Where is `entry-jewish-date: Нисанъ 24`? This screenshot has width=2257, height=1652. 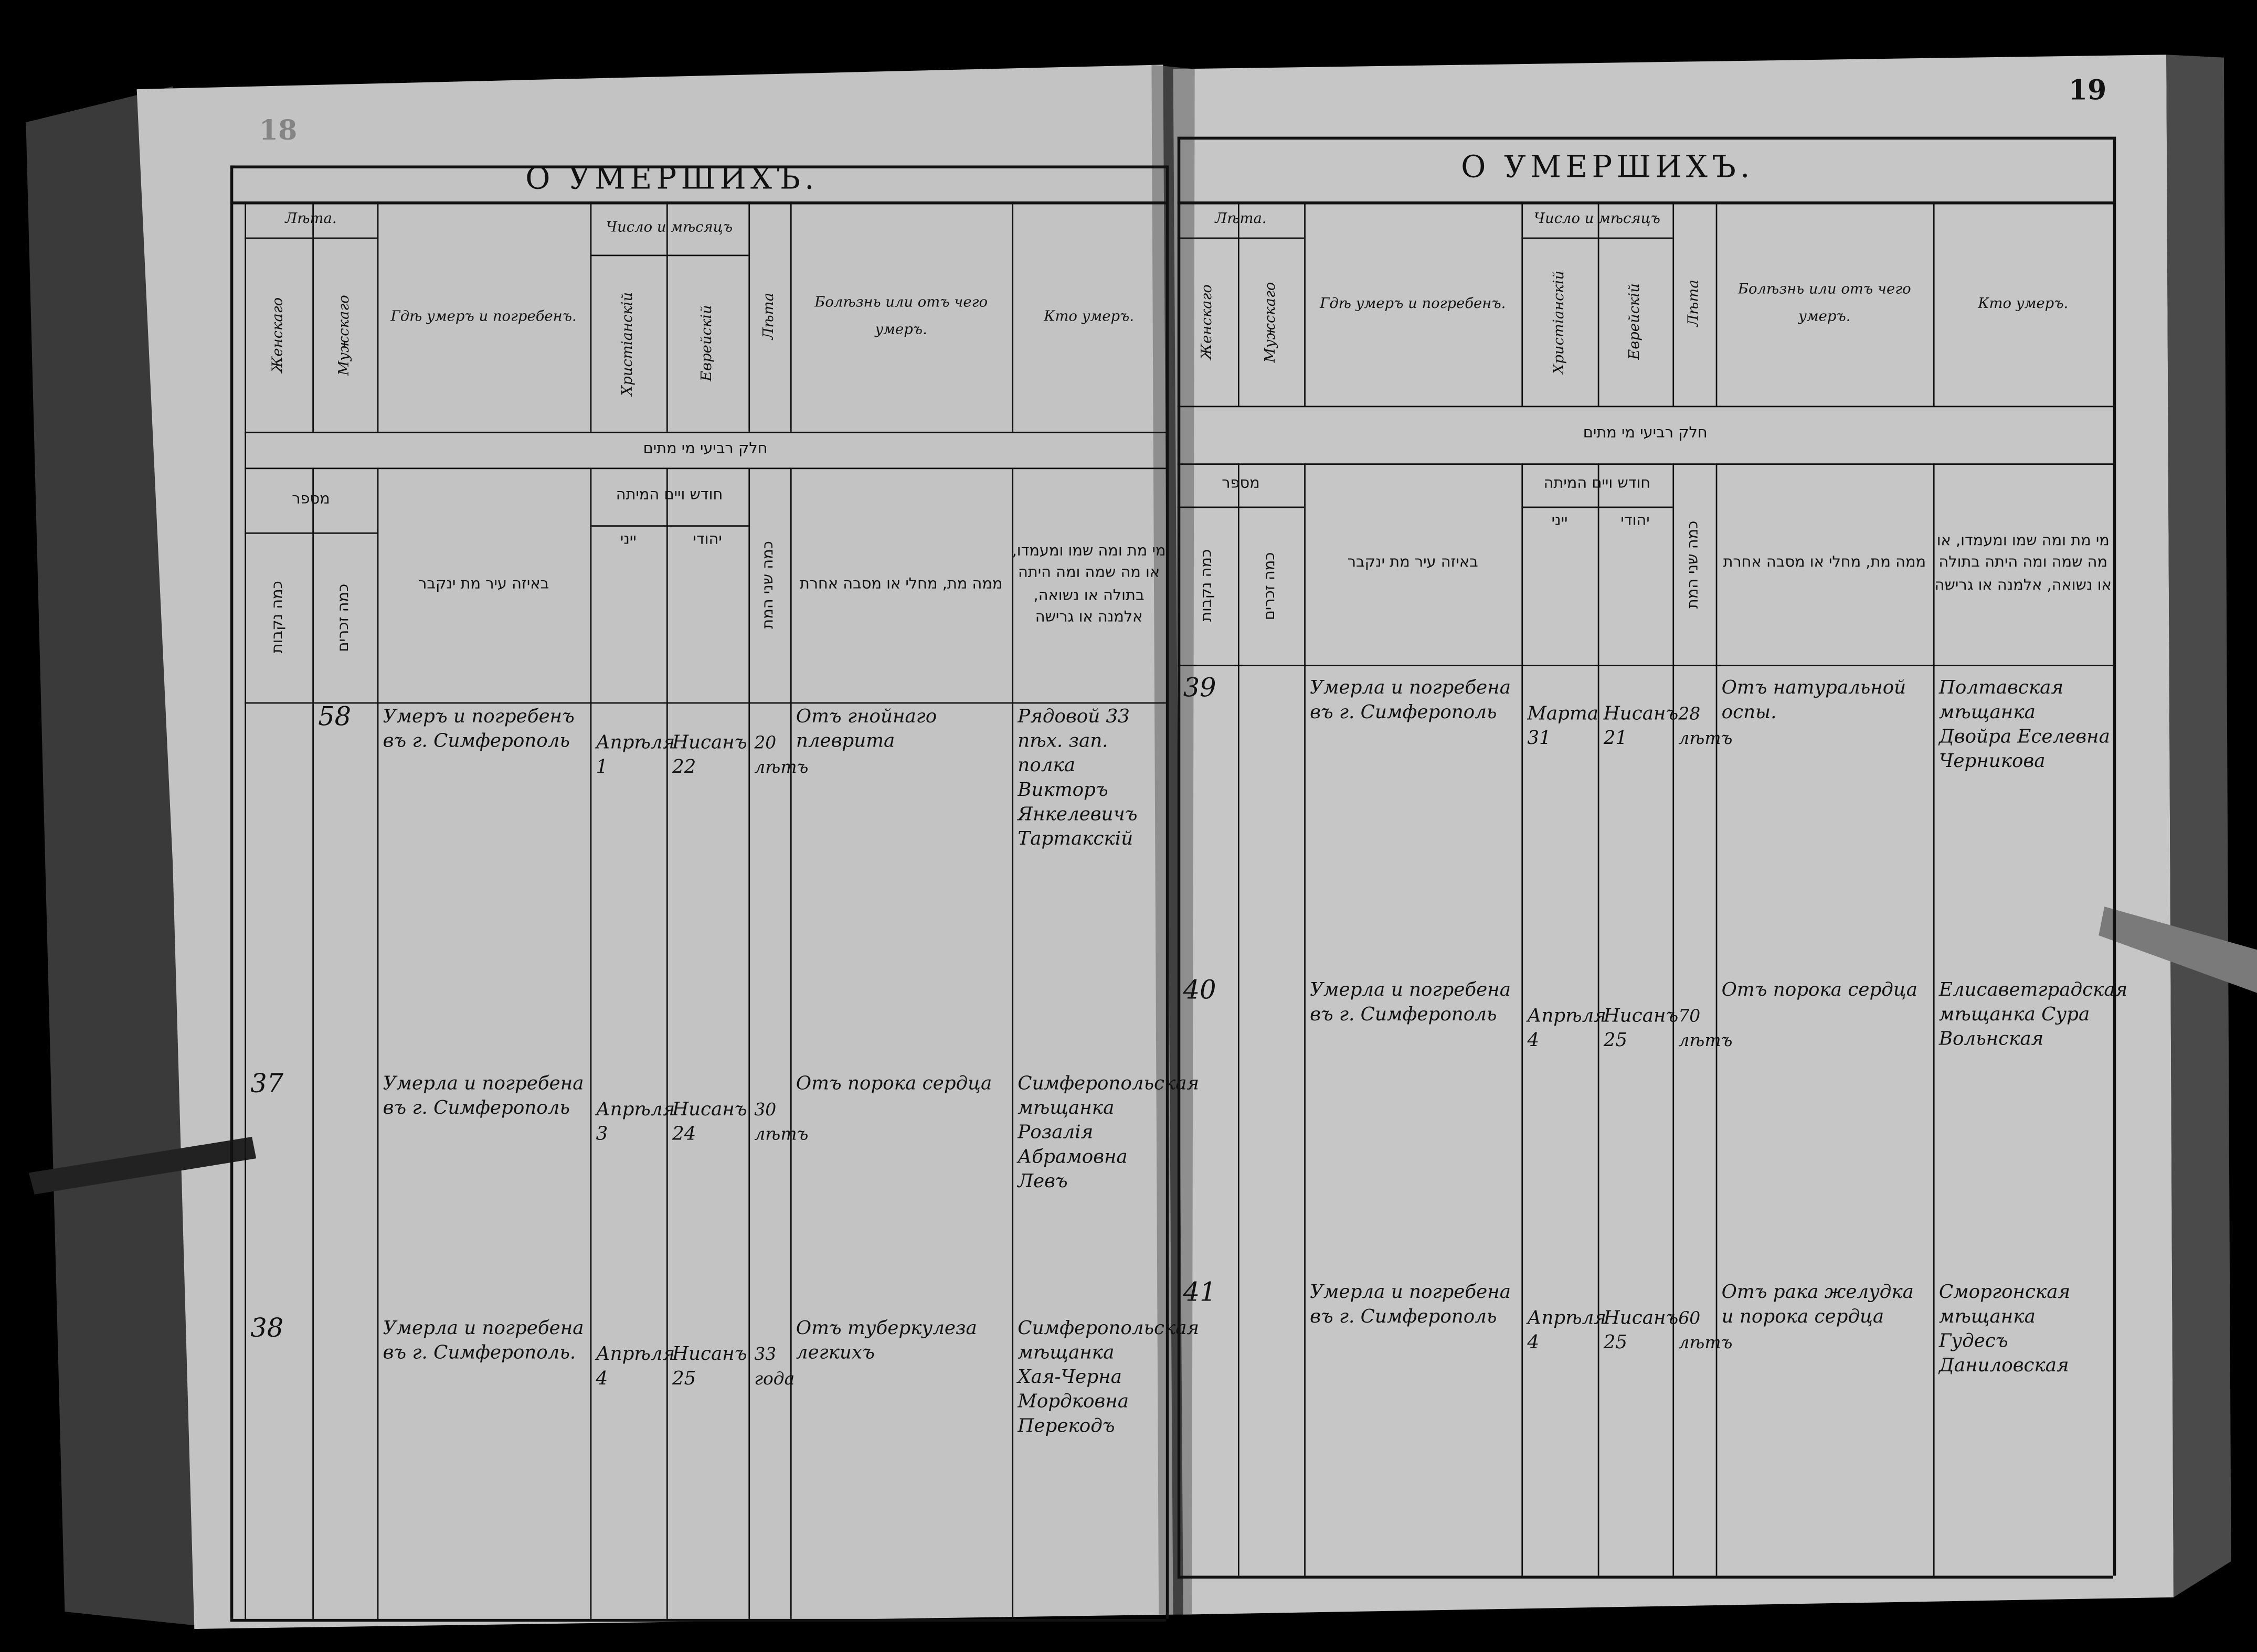 entry-jewish-date: Нисанъ 24 is located at coordinates (709, 1122).